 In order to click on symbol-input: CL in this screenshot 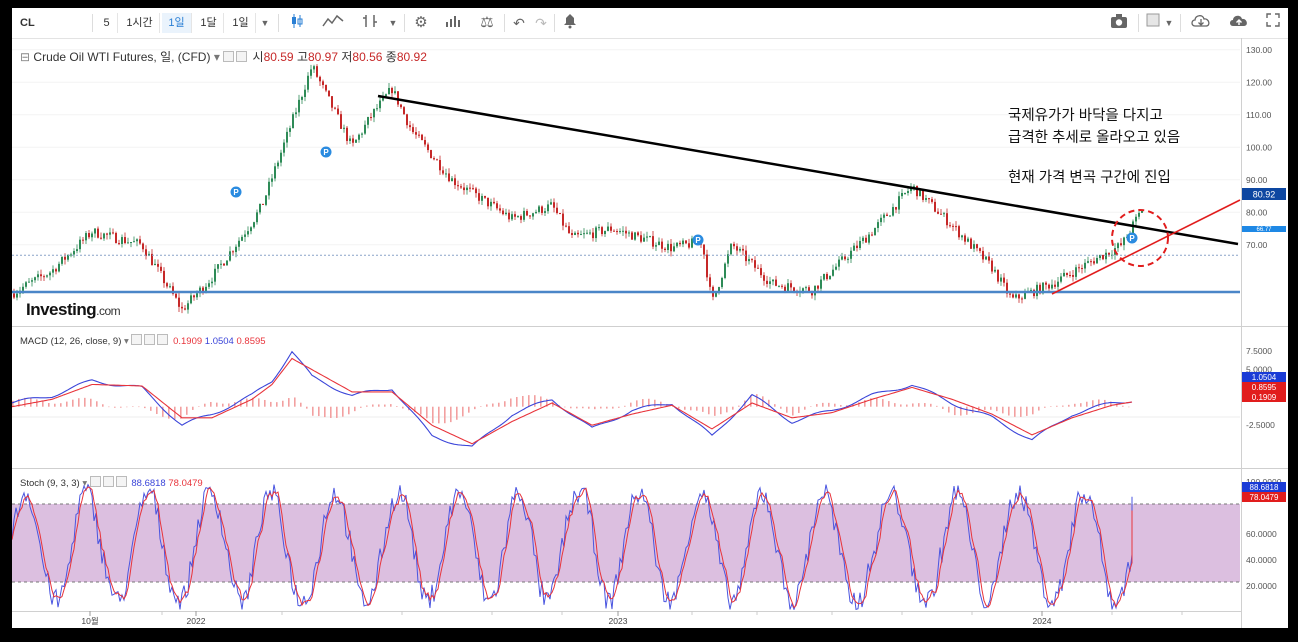, I will do `click(27, 23)`.